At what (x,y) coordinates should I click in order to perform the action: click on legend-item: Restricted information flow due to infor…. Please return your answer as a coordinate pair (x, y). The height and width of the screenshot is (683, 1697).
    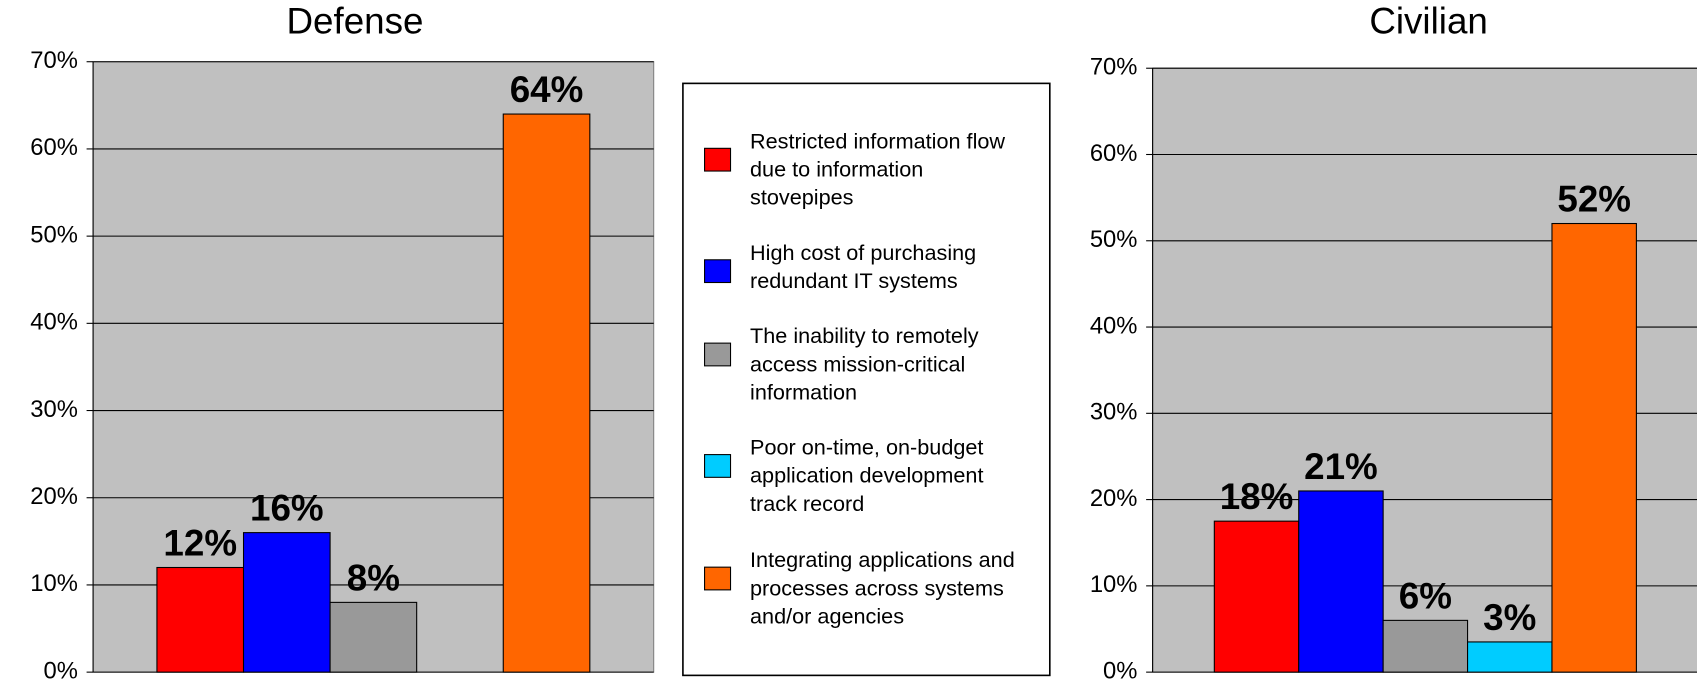
    Looking at the image, I should click on (878, 170).